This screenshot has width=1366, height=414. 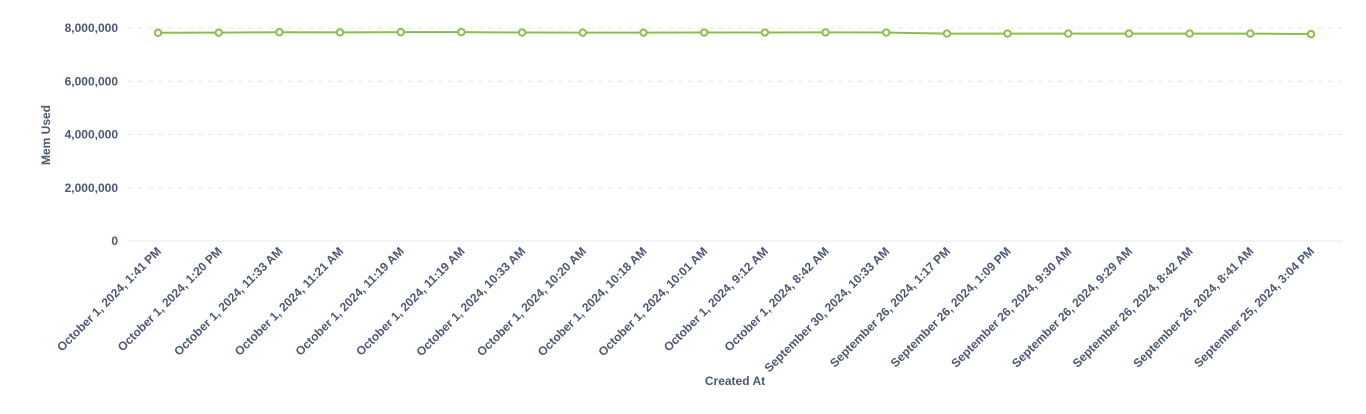 What do you see at coordinates (470, 301) in the screenshot?
I see `x-tick-label: October 1, 2024, 10:33 AM` at bounding box center [470, 301].